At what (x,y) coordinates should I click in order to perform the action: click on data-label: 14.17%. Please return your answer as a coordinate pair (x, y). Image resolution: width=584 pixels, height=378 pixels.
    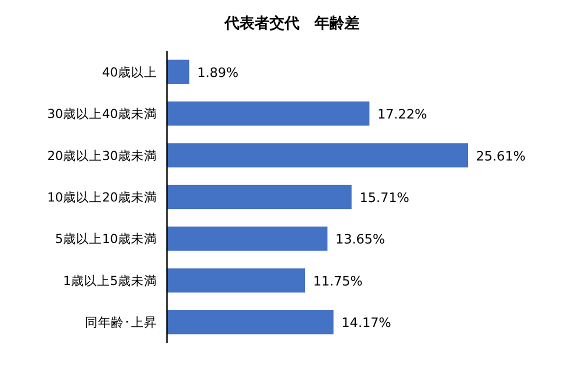
    Looking at the image, I should click on (367, 324).